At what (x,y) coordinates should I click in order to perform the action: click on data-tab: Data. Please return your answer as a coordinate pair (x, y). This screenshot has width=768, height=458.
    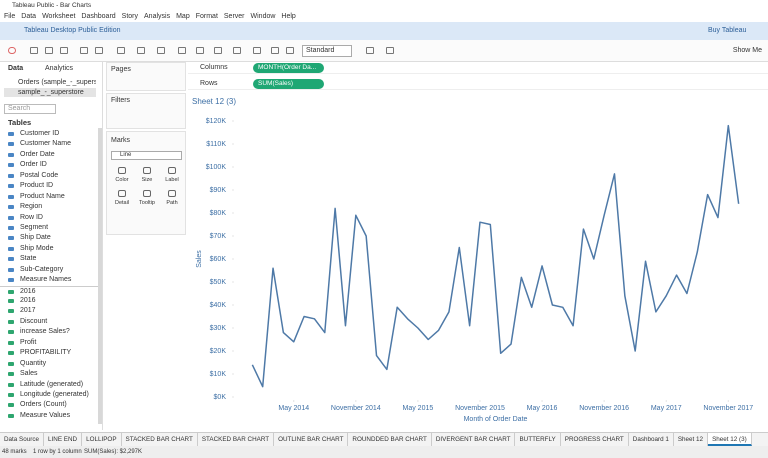
    Looking at the image, I should click on (16, 68).